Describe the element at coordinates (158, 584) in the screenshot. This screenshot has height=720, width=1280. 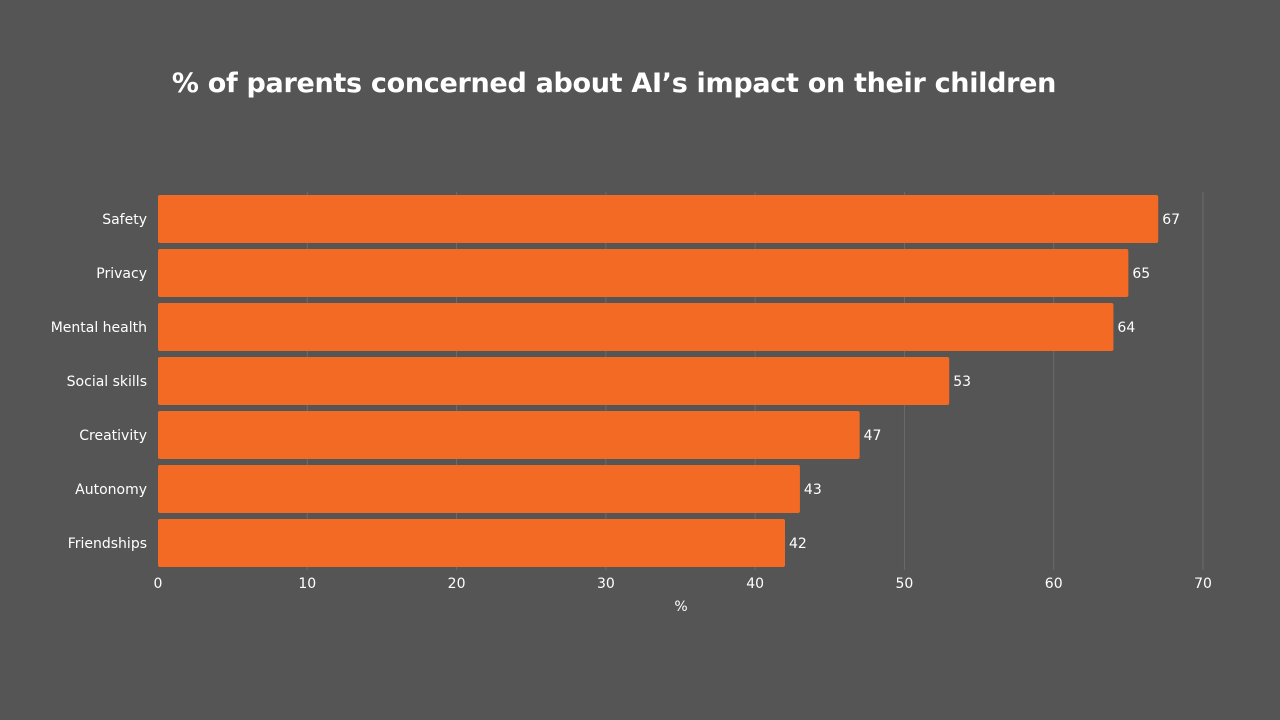
I see `x-tick-label: 0` at that location.